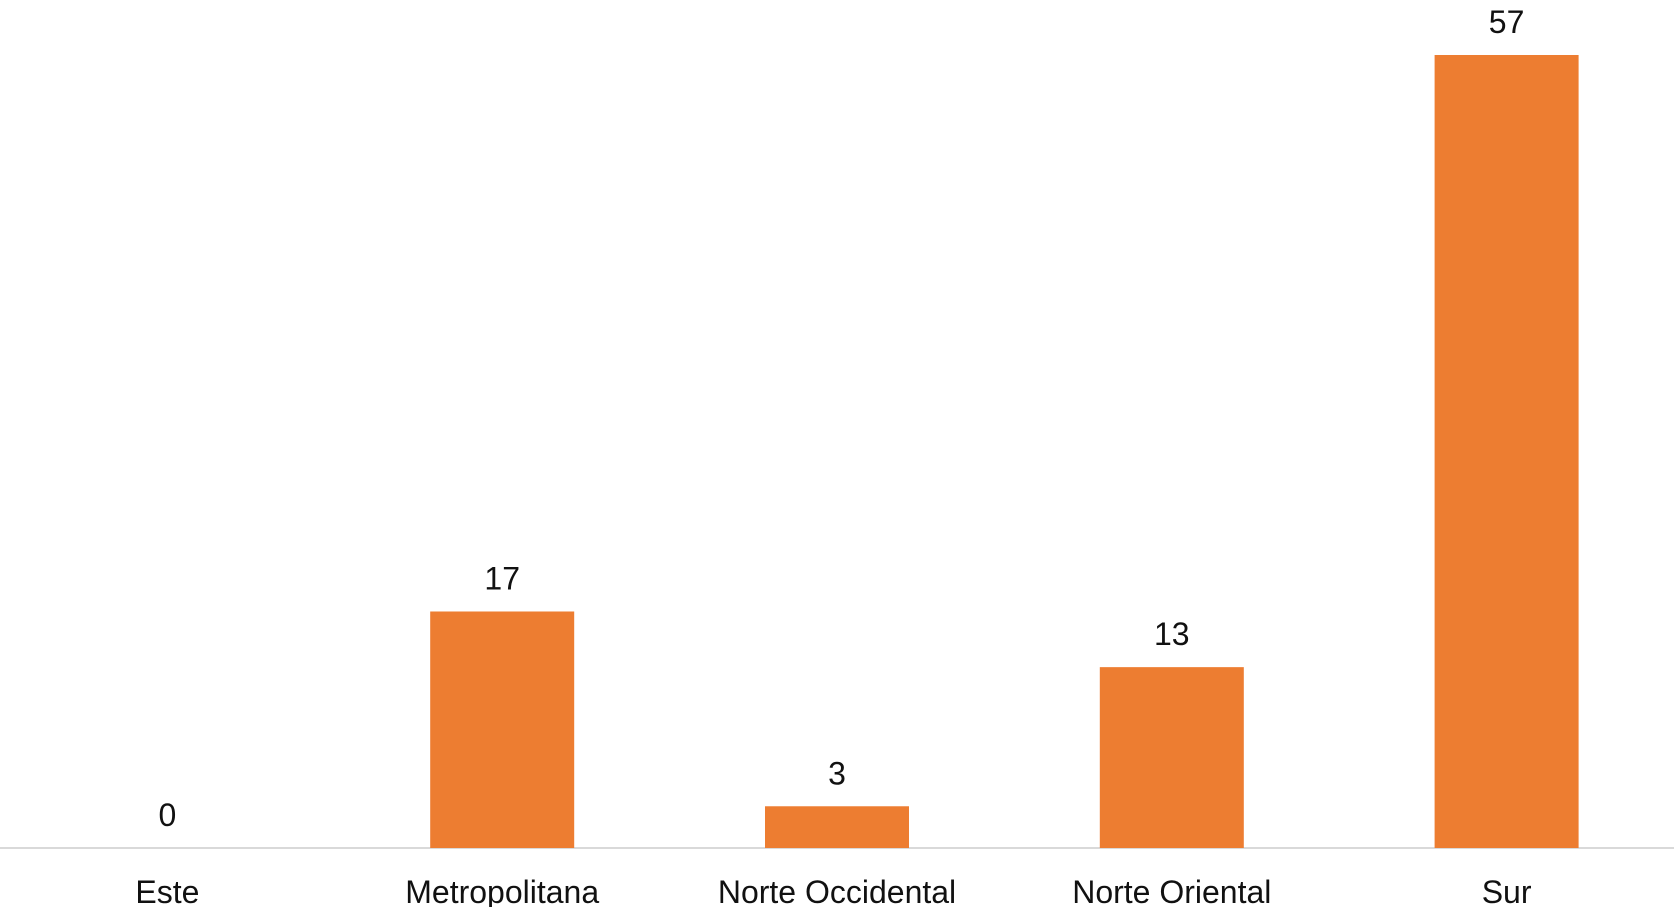 The image size is (1674, 912). Describe the element at coordinates (502, 890) in the screenshot. I see `category-tick-label: Metropolitana` at that location.